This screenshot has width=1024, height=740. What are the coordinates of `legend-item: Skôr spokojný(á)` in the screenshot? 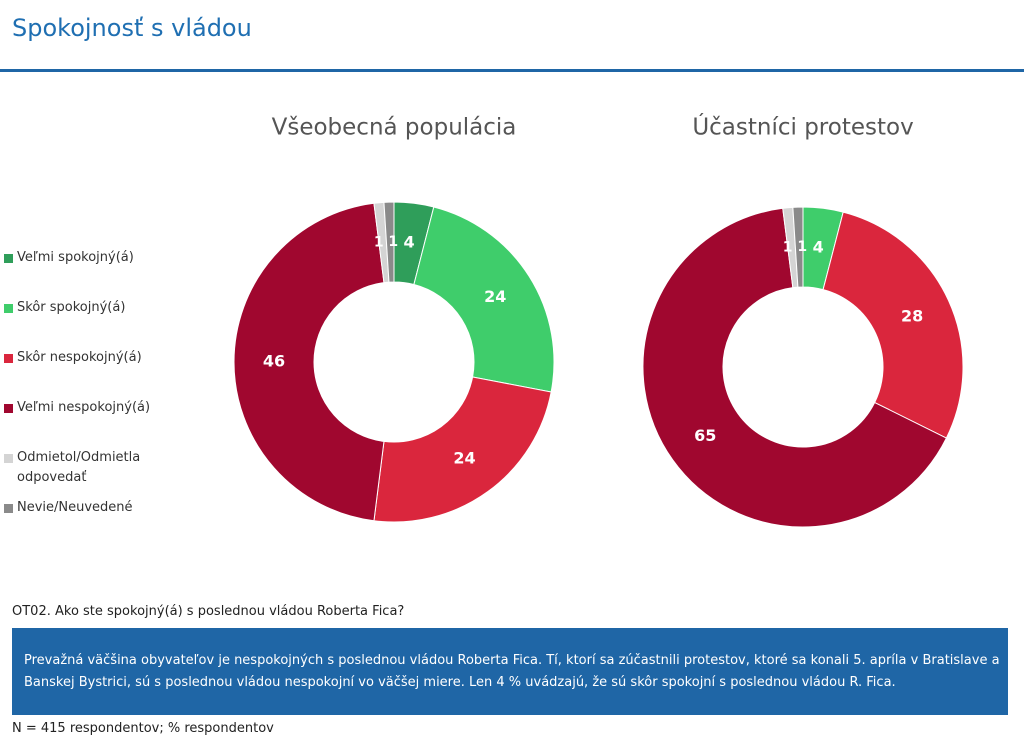 It's located at (64, 308).